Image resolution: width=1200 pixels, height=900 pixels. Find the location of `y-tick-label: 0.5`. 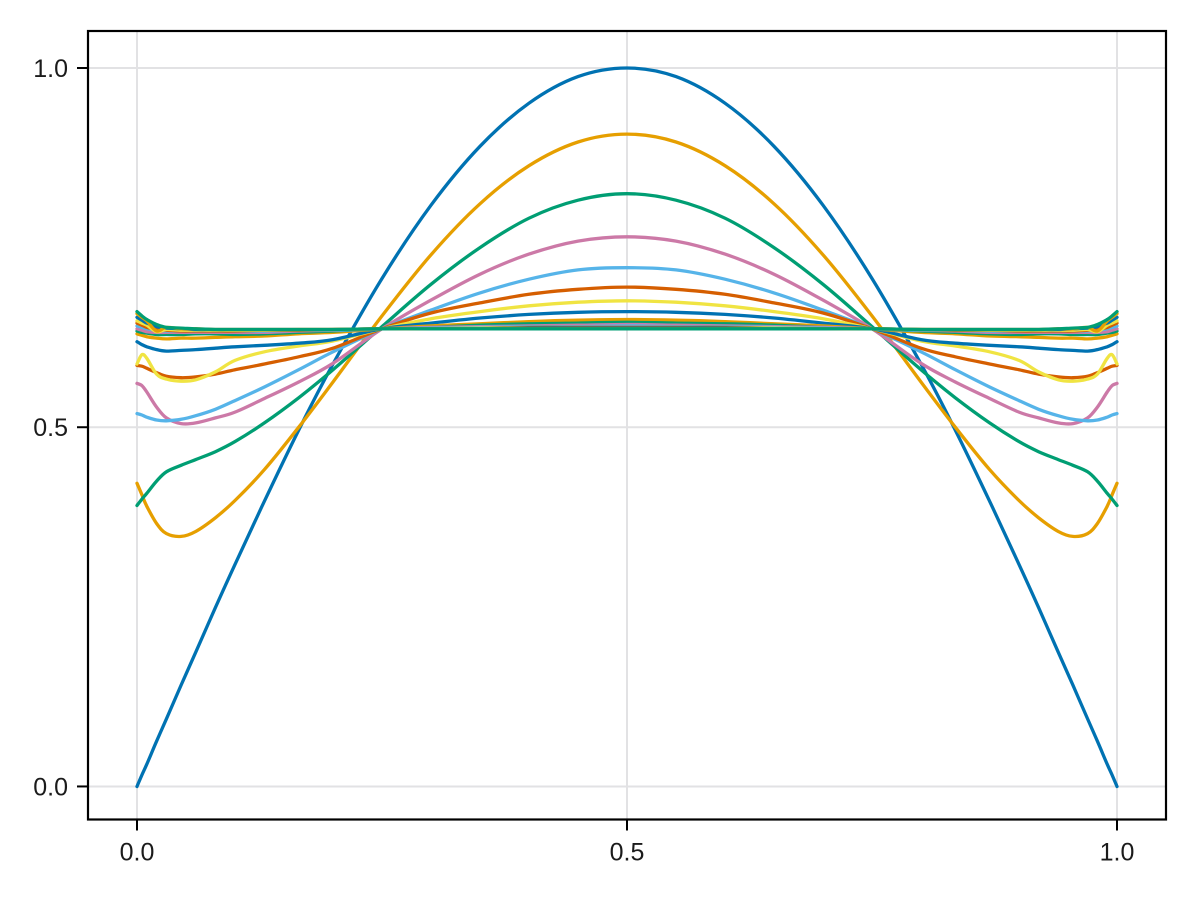

y-tick-label: 0.5 is located at coordinates (50, 428).